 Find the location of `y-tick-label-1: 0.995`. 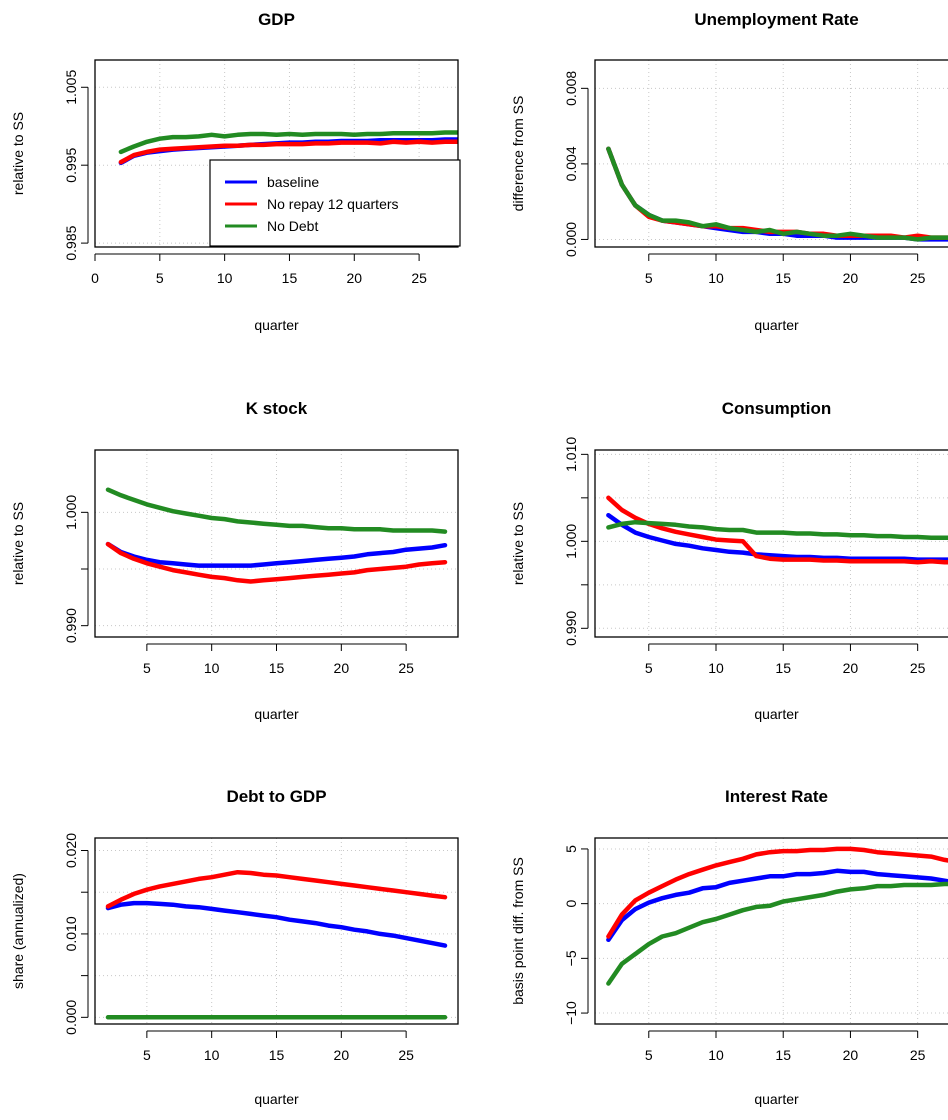

y-tick-label-1: 0.995 is located at coordinates (71, 164).